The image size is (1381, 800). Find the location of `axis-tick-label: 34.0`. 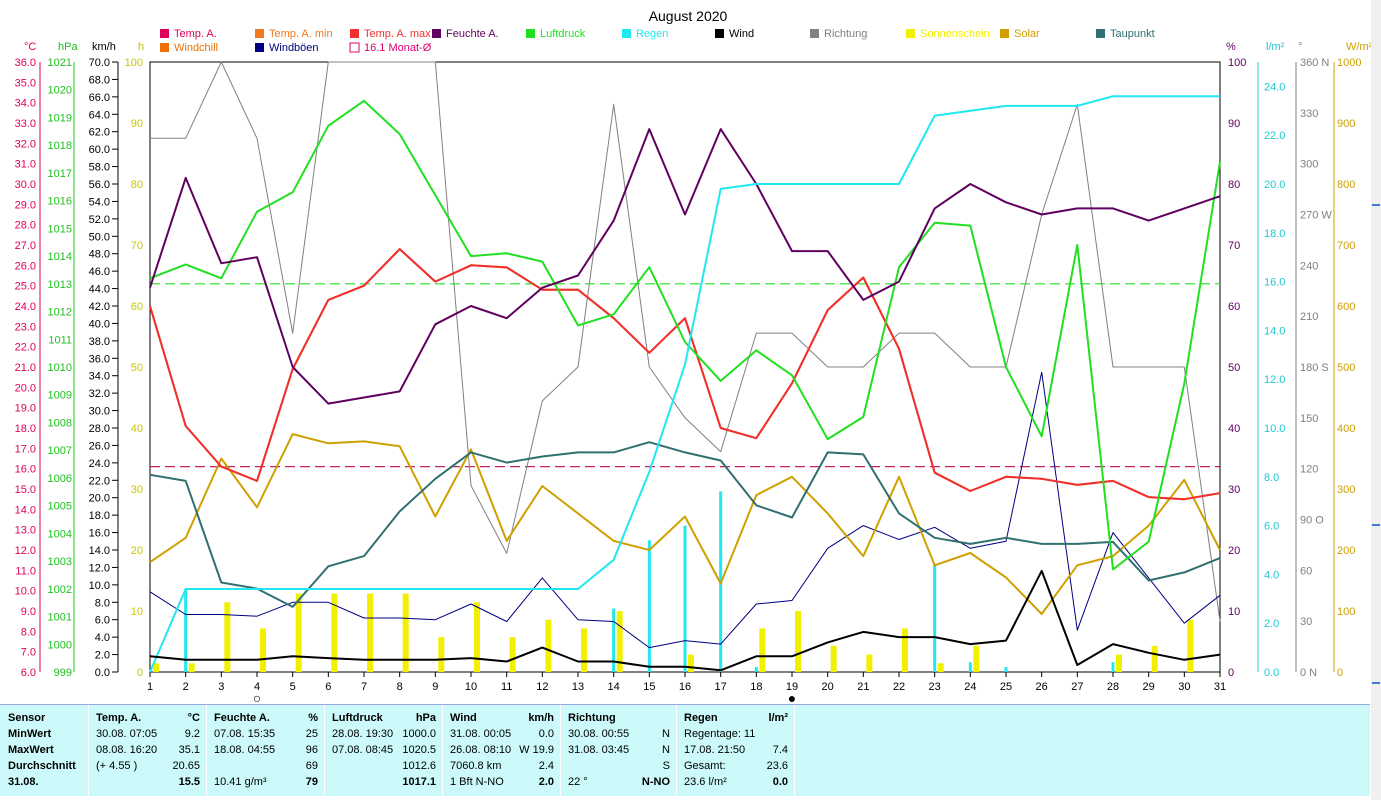

axis-tick-label: 34.0 is located at coordinates (25, 104).